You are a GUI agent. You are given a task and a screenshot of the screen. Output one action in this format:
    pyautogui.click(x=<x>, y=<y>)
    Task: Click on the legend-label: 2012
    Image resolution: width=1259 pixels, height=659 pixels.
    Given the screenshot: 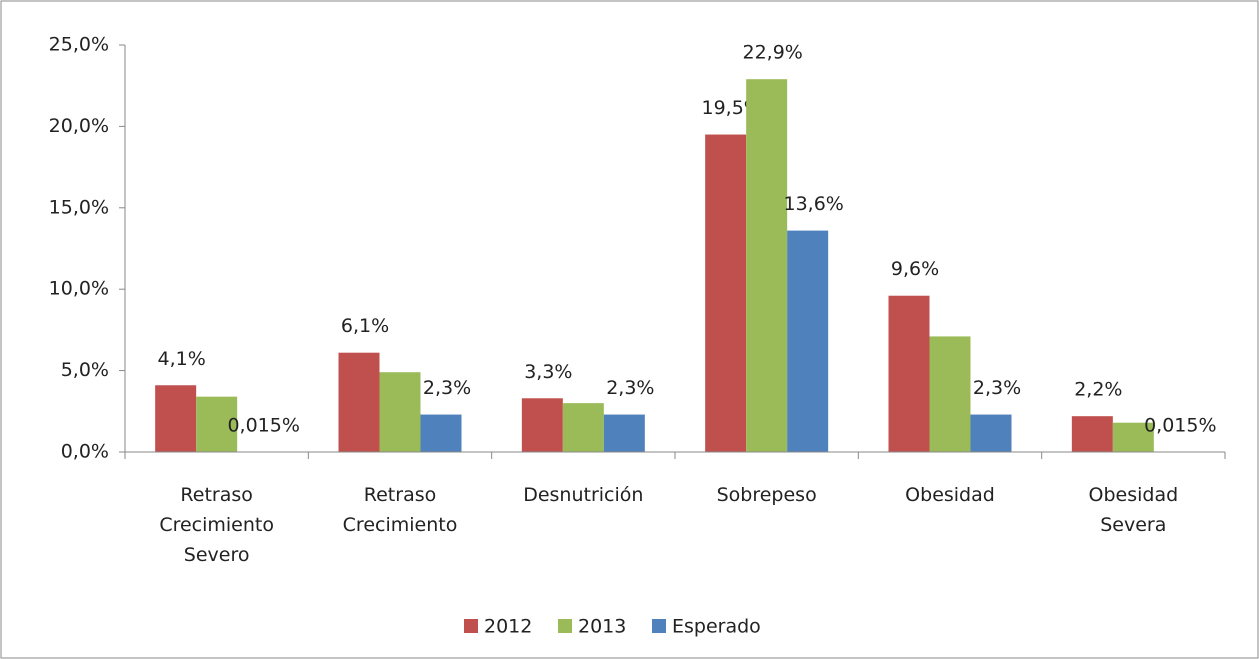 What is the action you would take?
    pyautogui.click(x=508, y=627)
    